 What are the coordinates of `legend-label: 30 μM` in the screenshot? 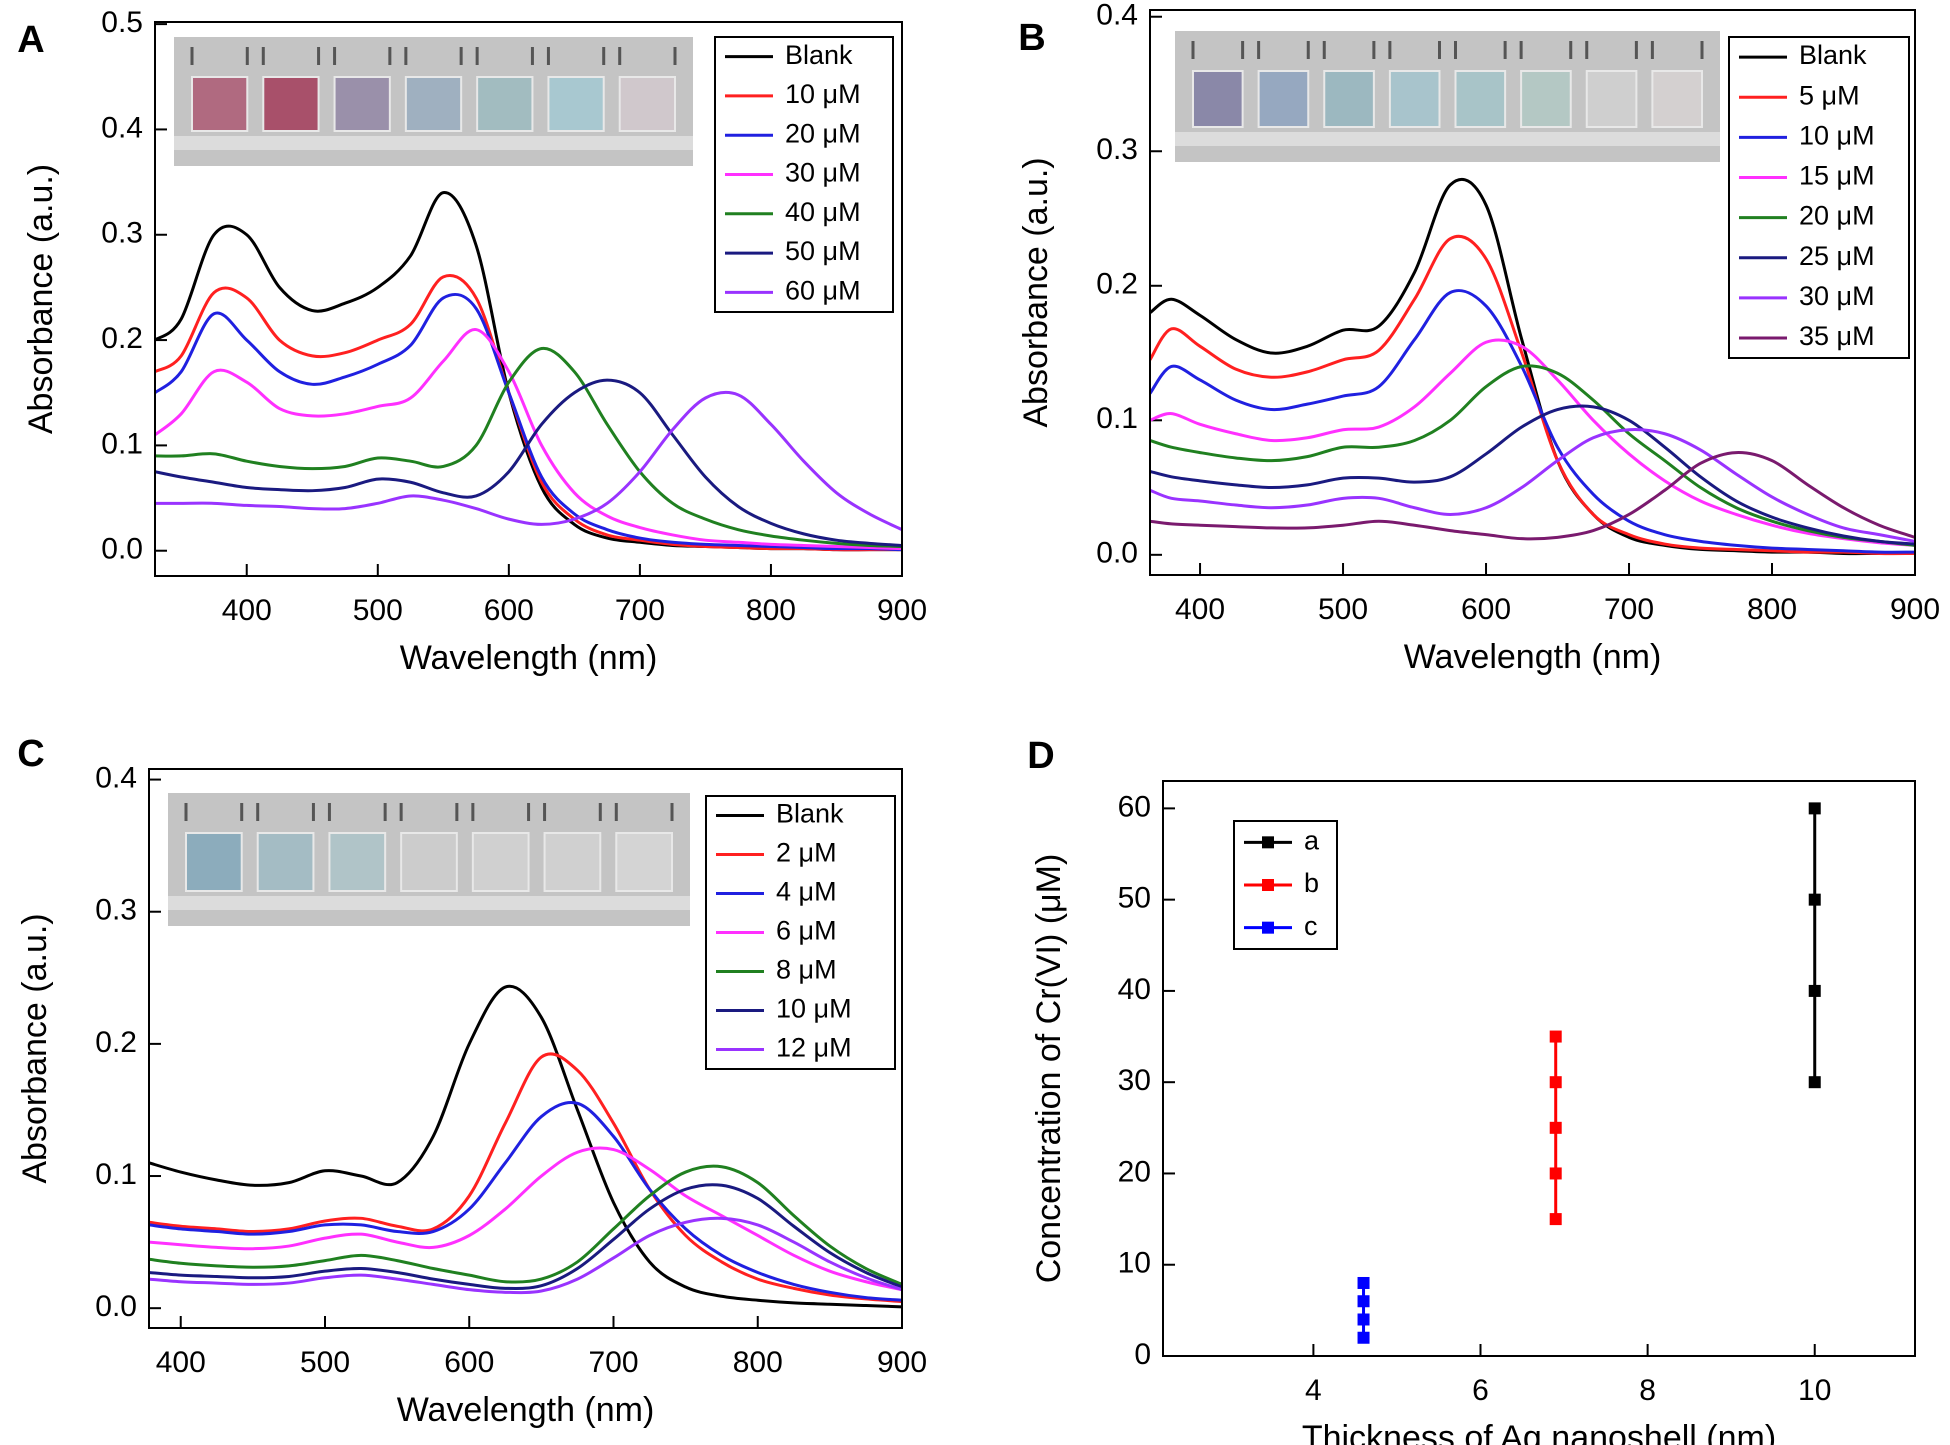 It's located at (823, 173).